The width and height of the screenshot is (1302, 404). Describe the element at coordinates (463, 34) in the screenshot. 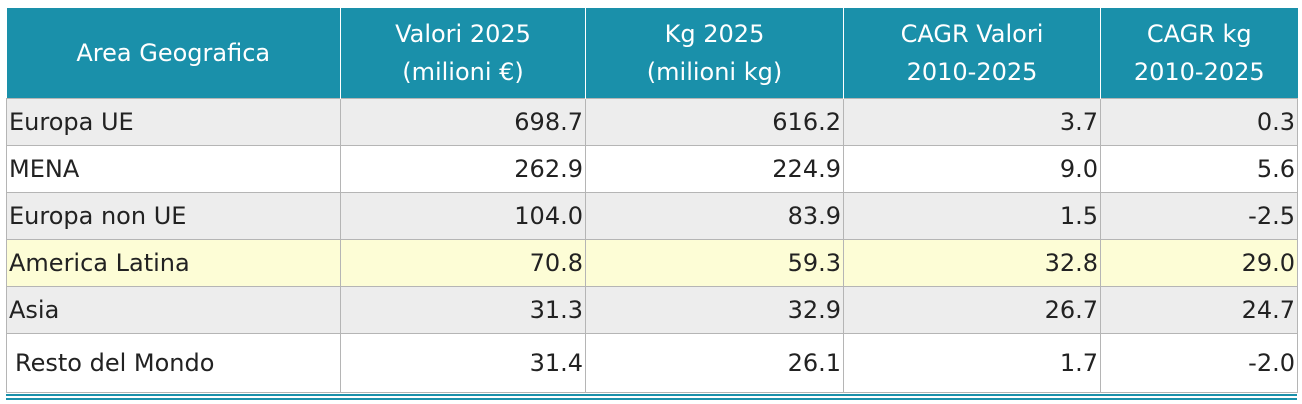

I see `header-line: Valori 2025` at that location.